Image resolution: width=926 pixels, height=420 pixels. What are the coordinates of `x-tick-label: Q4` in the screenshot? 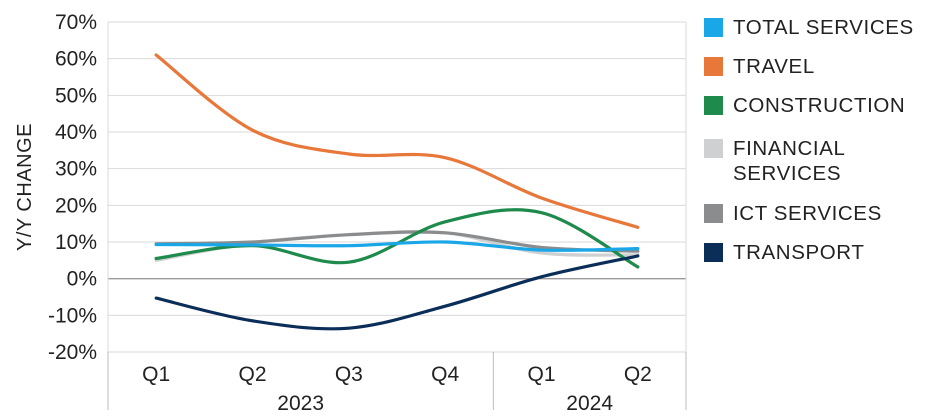 It's located at (445, 374).